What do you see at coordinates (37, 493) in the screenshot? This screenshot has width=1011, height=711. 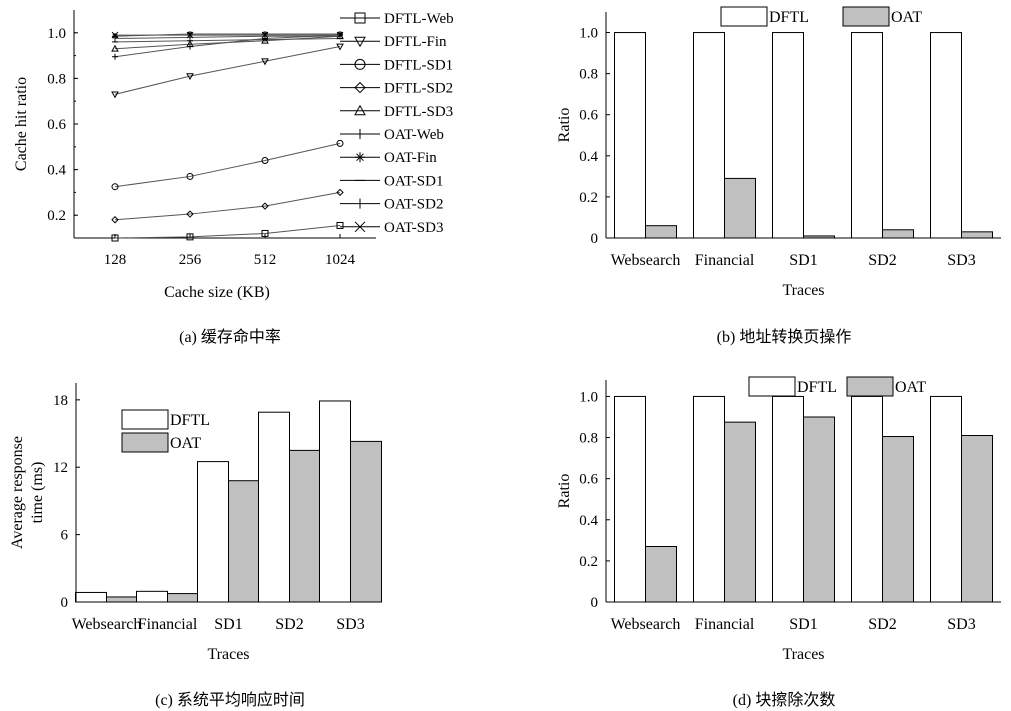 I see `y-axis-title-line: time (ms)` at bounding box center [37, 493].